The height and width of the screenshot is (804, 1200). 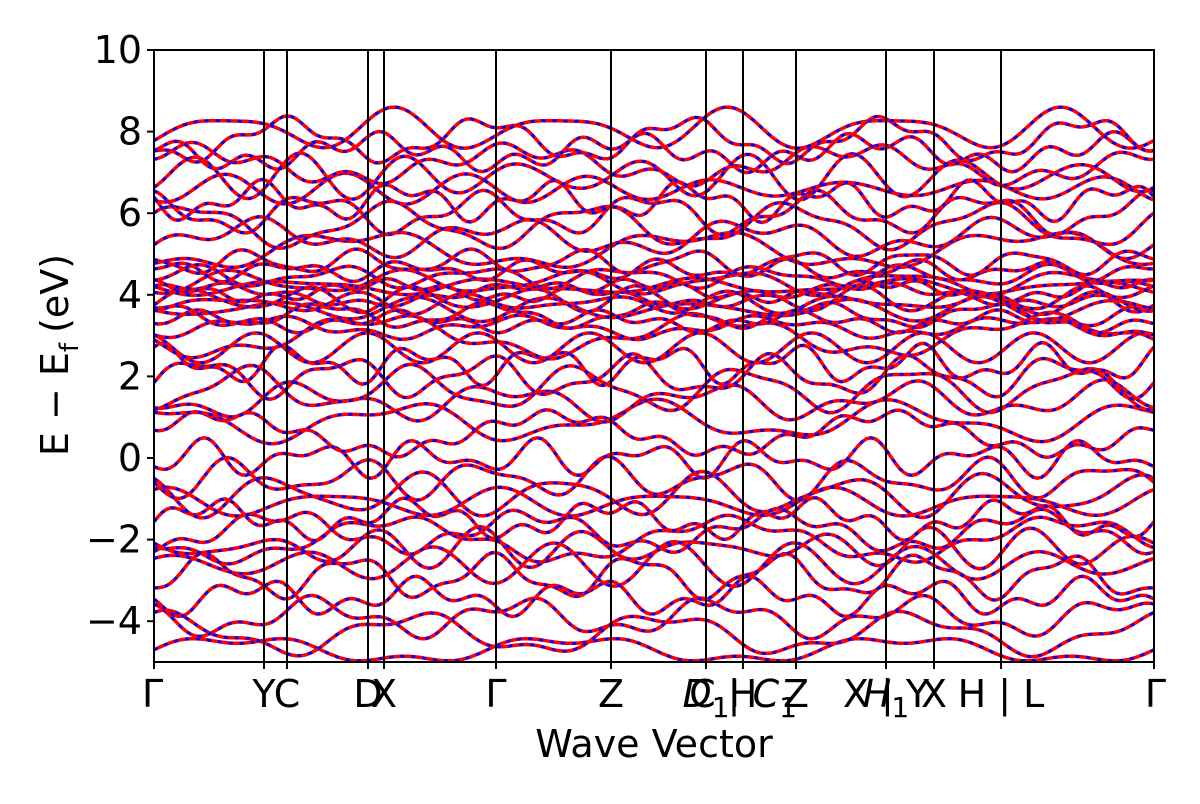 What do you see at coordinates (743, 694) in the screenshot?
I see `x-tick-label: H` at bounding box center [743, 694].